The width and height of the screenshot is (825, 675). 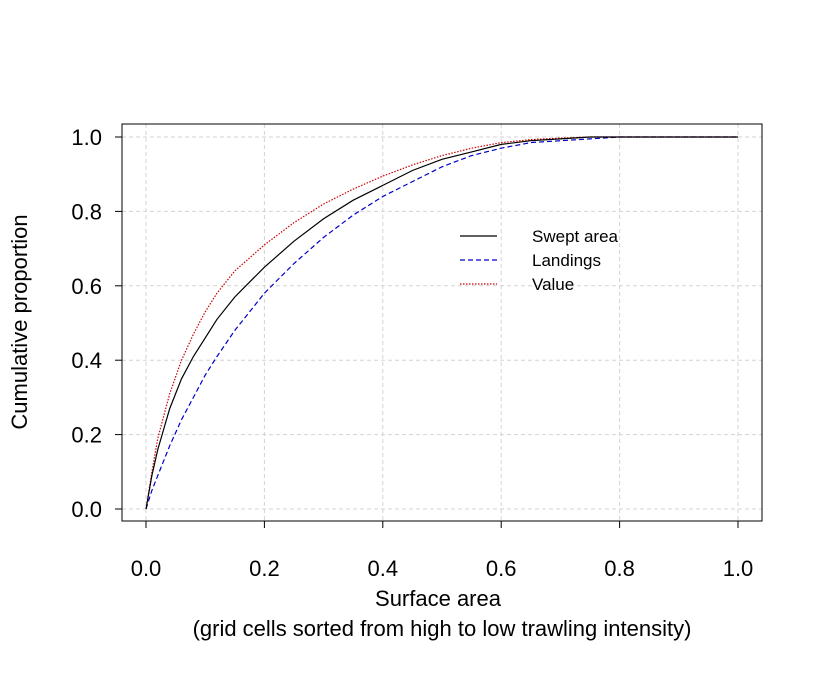 I want to click on x-tick-label: 0.0, so click(x=146, y=568).